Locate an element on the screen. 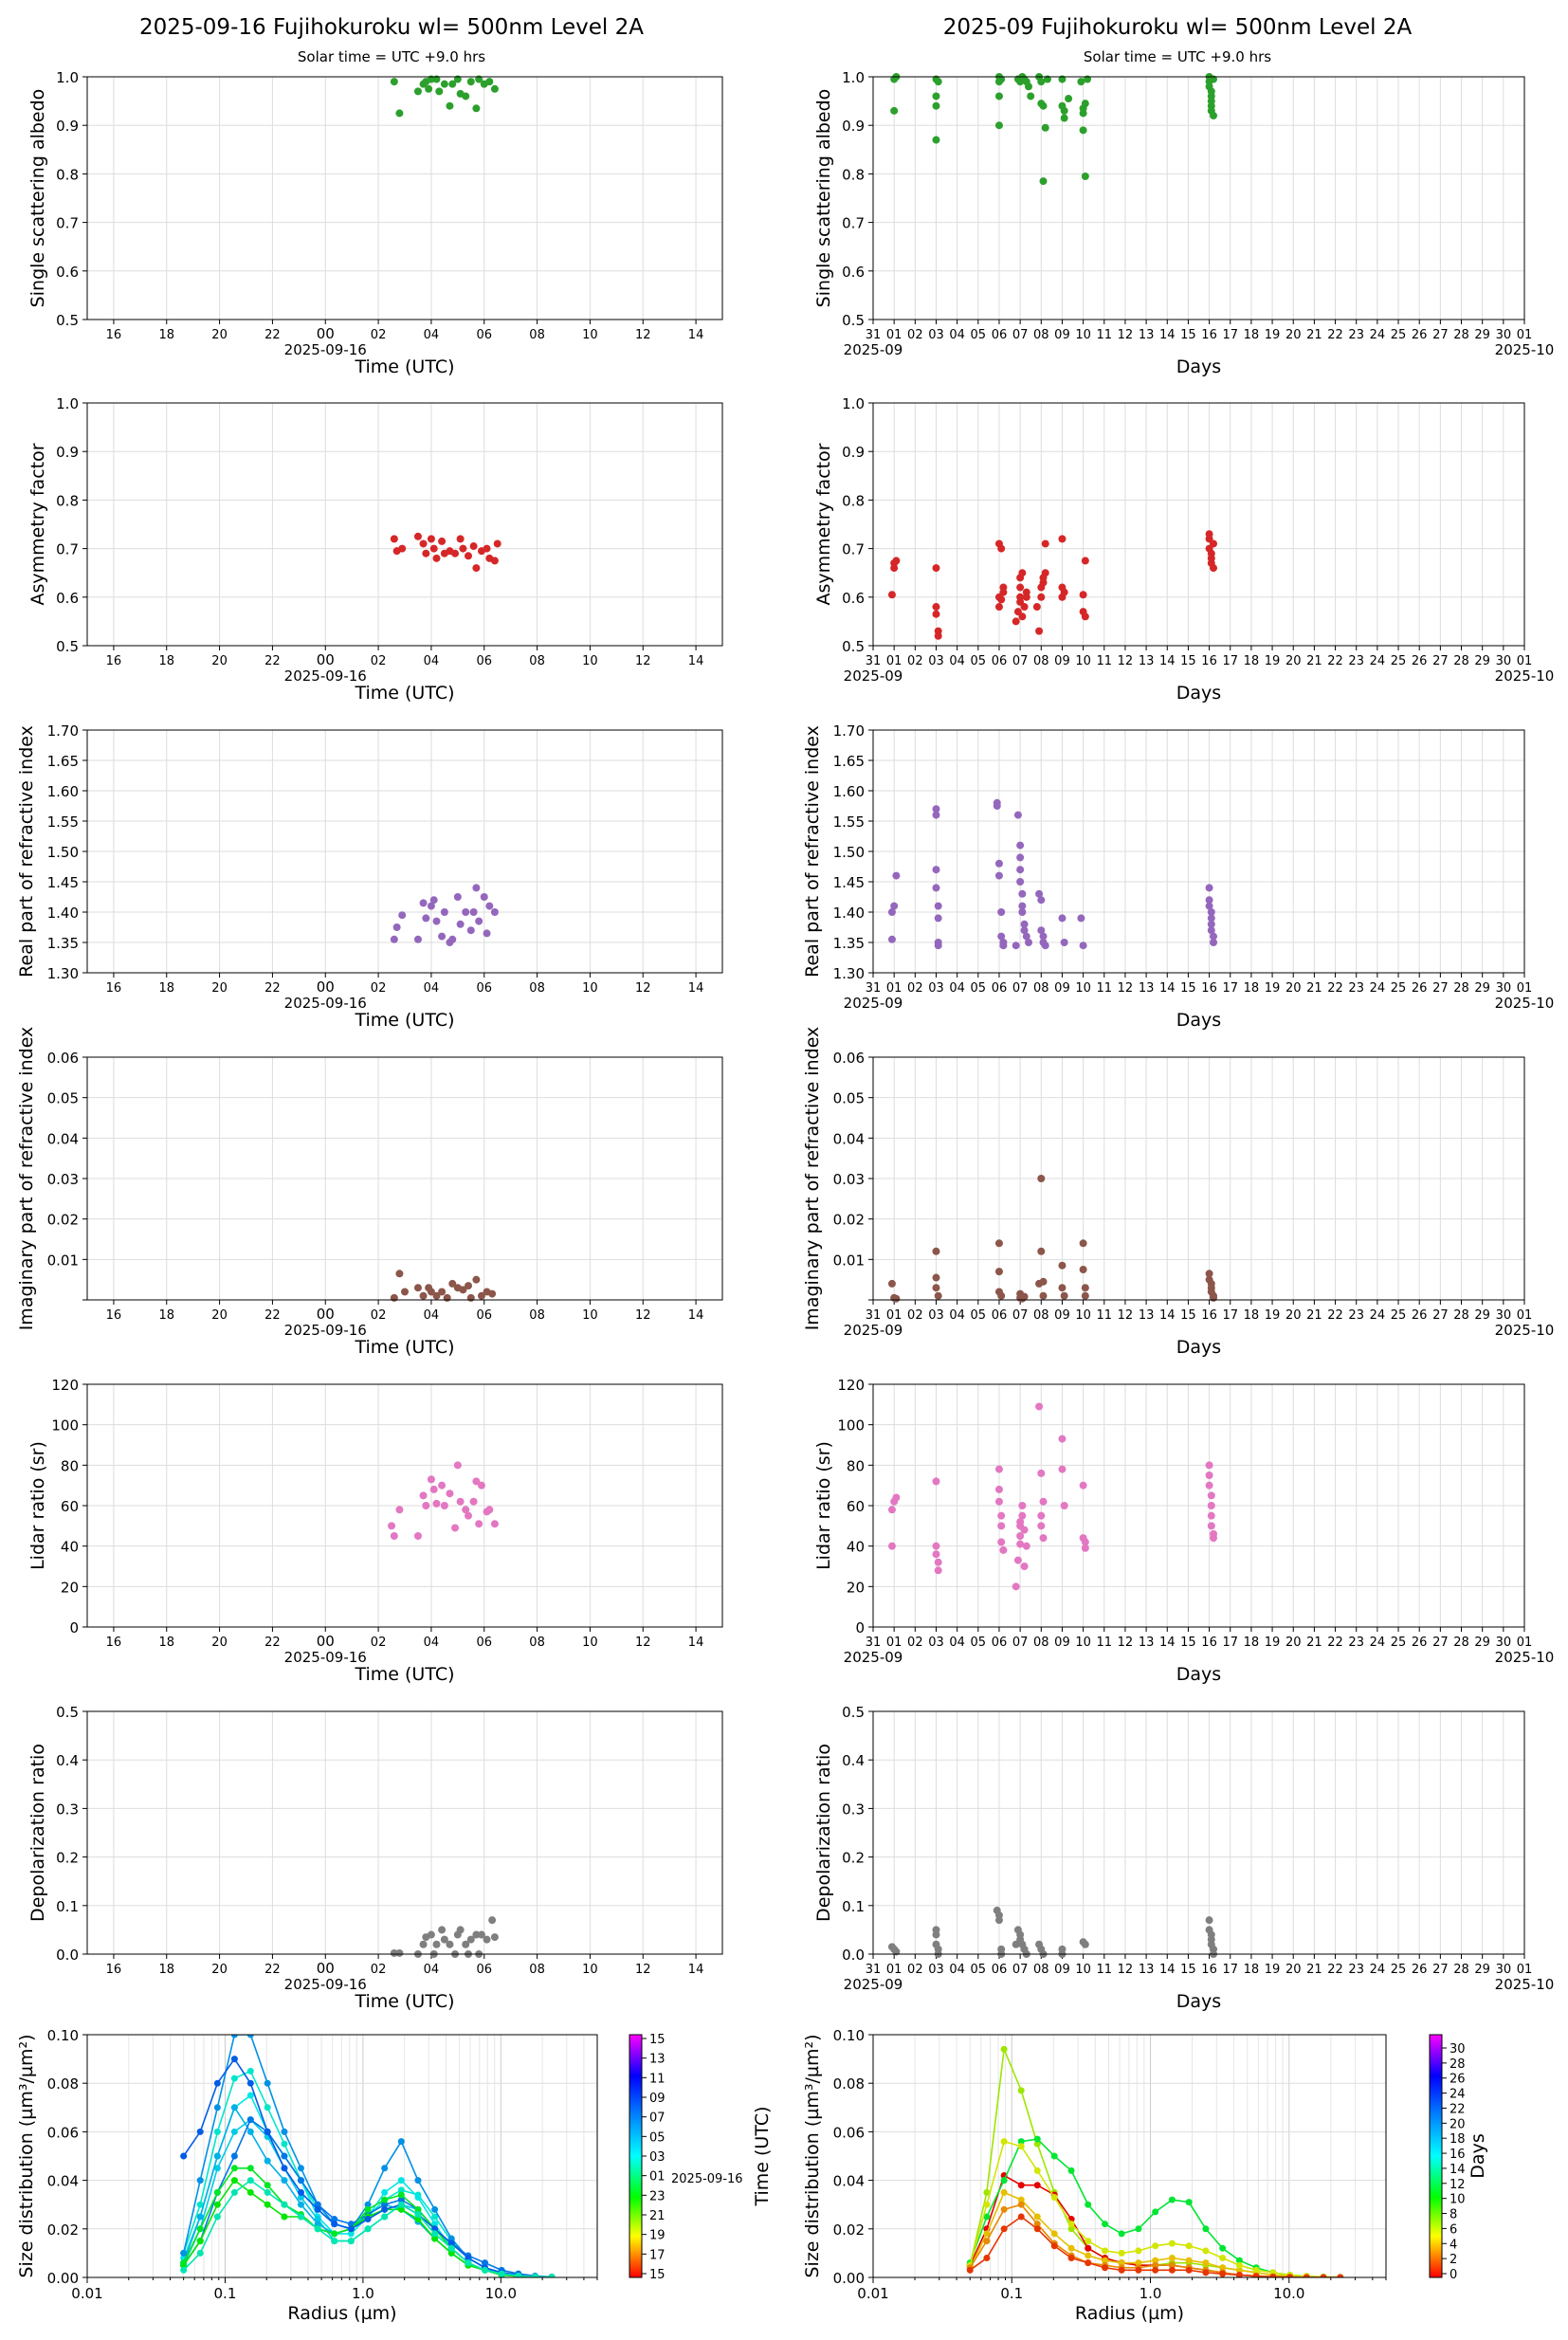  xtick-label: 0.1 is located at coordinates (1011, 2293).